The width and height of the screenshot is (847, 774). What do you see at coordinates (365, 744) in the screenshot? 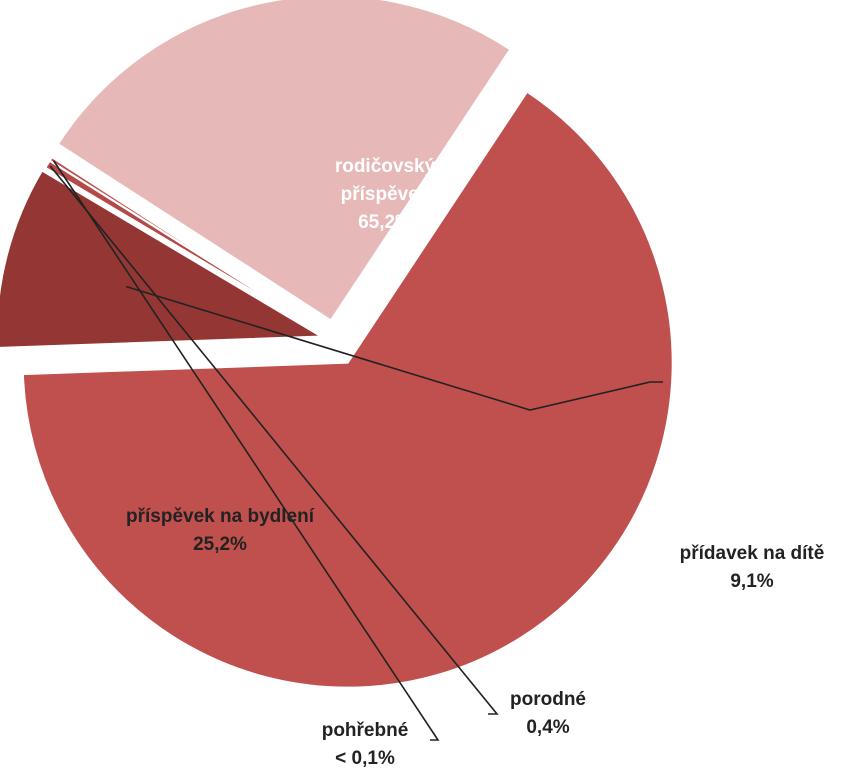
I see `slice-label-3: pohřebné < 0,1%` at bounding box center [365, 744].